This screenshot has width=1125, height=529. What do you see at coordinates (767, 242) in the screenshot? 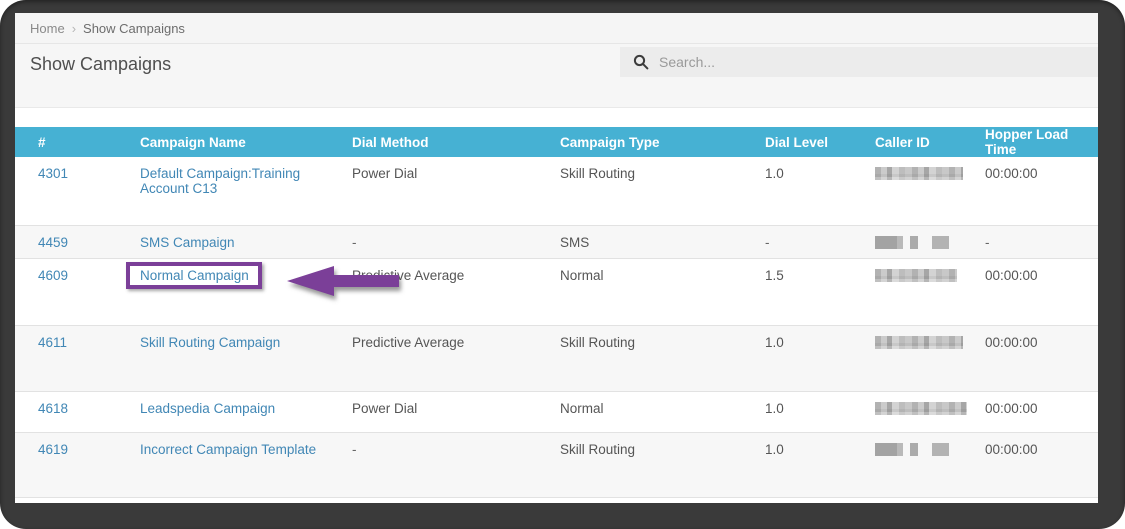
I see `dial-level: -` at bounding box center [767, 242].